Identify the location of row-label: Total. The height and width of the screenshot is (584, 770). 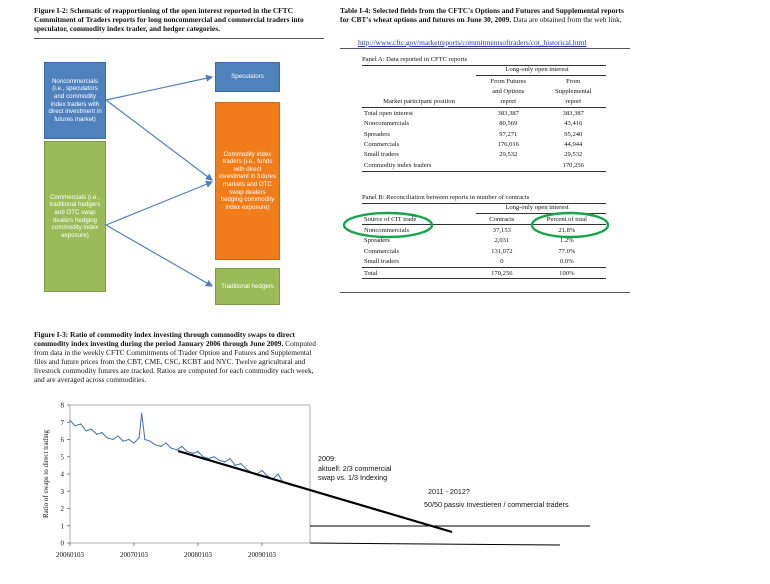
(371, 273).